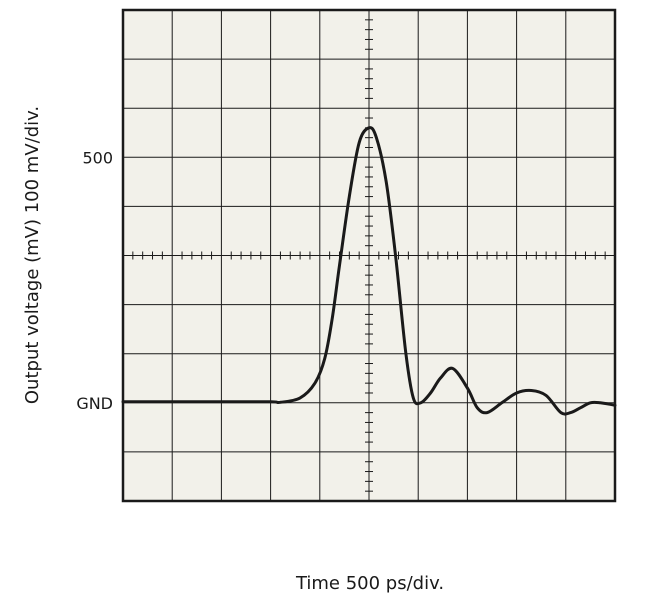 Image resolution: width=660 pixels, height=598 pixels. Describe the element at coordinates (97, 157) in the screenshot. I see `y-tick-label: 500` at that location.